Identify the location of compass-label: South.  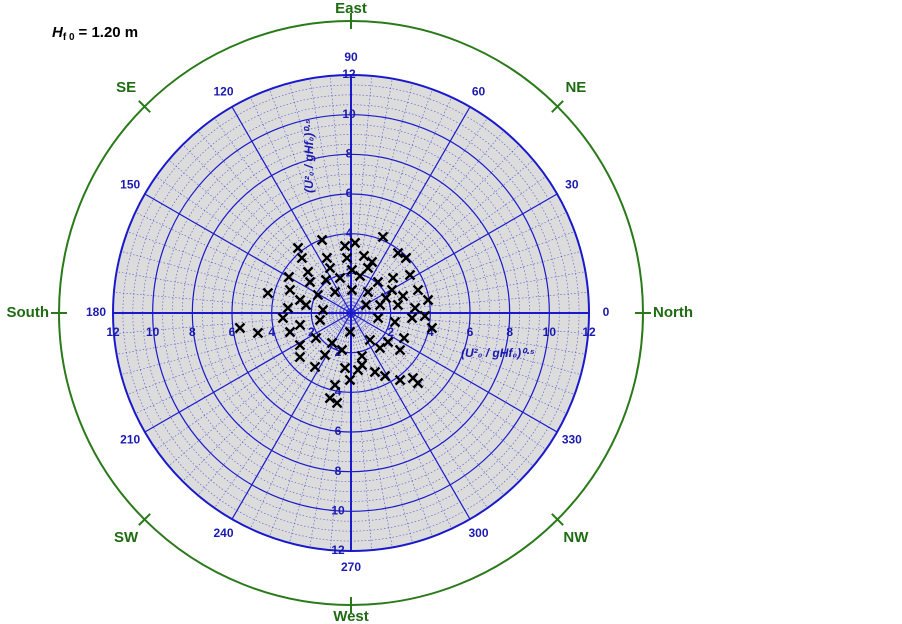
(28, 312).